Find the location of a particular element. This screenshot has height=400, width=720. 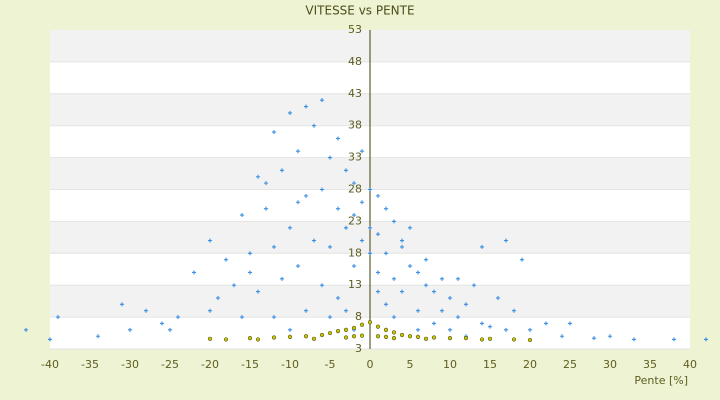

x-tick-label: -30 is located at coordinates (130, 364).